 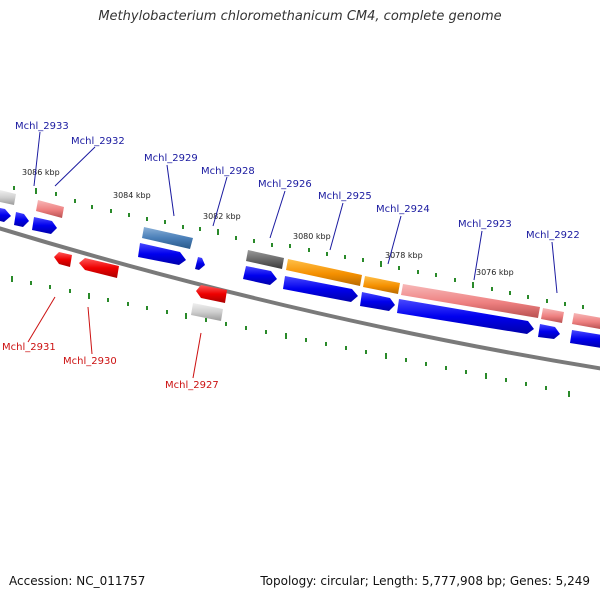 What do you see at coordinates (285, 184) in the screenshot?
I see `gene-label-mchl-2926: Mchl_2926` at bounding box center [285, 184].